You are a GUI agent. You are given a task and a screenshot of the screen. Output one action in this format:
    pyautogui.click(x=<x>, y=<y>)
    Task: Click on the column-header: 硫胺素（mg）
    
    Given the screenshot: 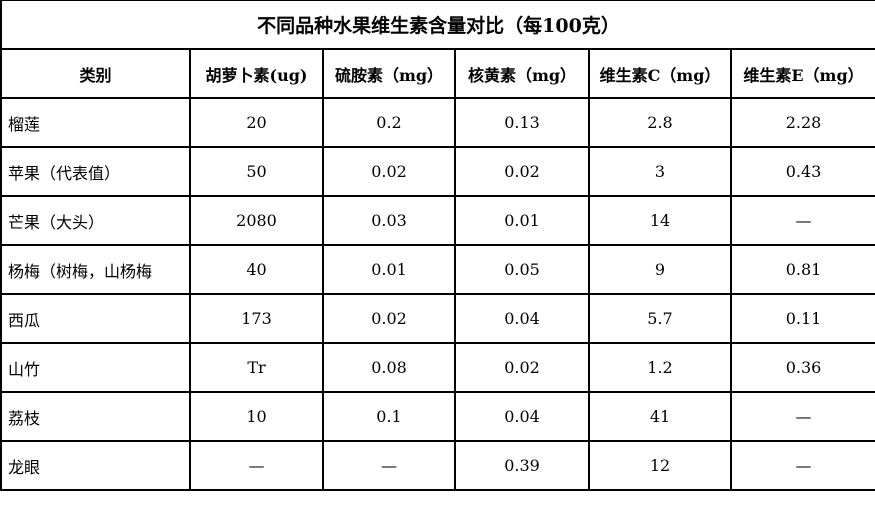 What is the action you would take?
    pyautogui.click(x=389, y=73)
    